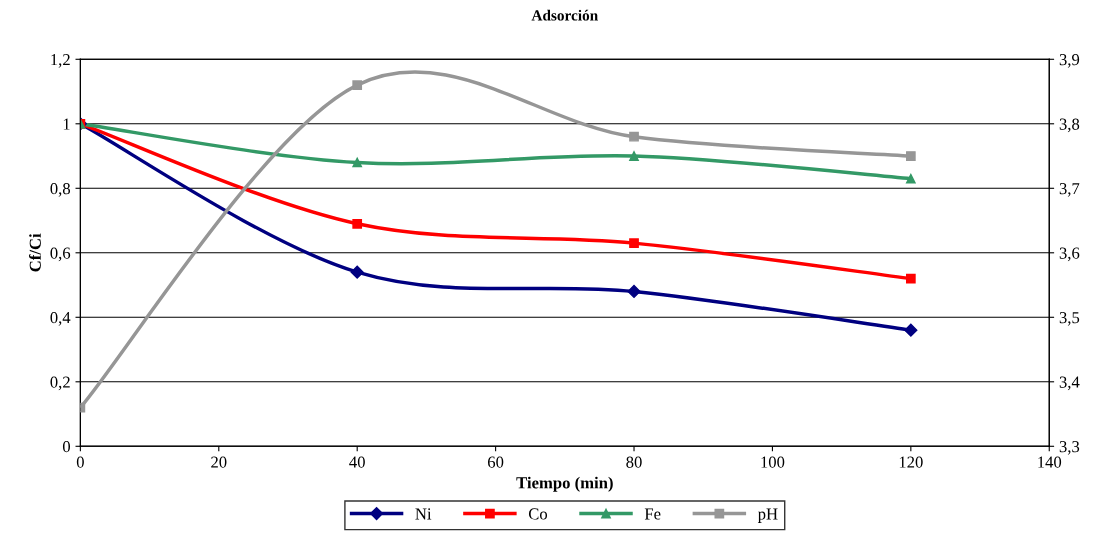 Image resolution: width=1101 pixels, height=539 pixels. What do you see at coordinates (60, 61) in the screenshot?
I see `y-tick-label: 1,2` at bounding box center [60, 61].